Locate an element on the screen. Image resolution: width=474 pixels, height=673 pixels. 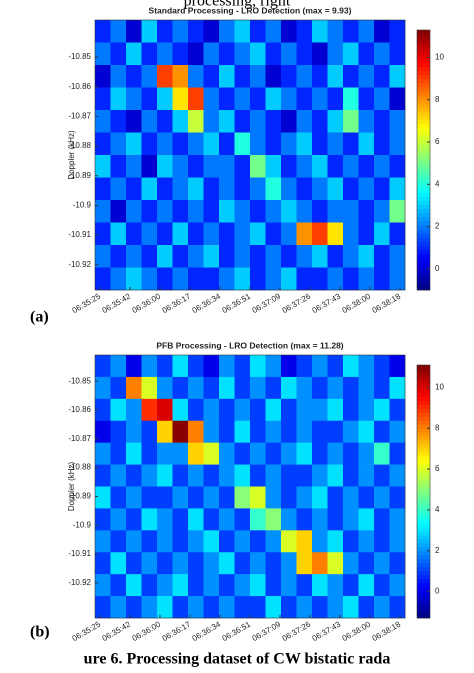
y-tick-label: -10.92 is located at coordinates (79, 264).